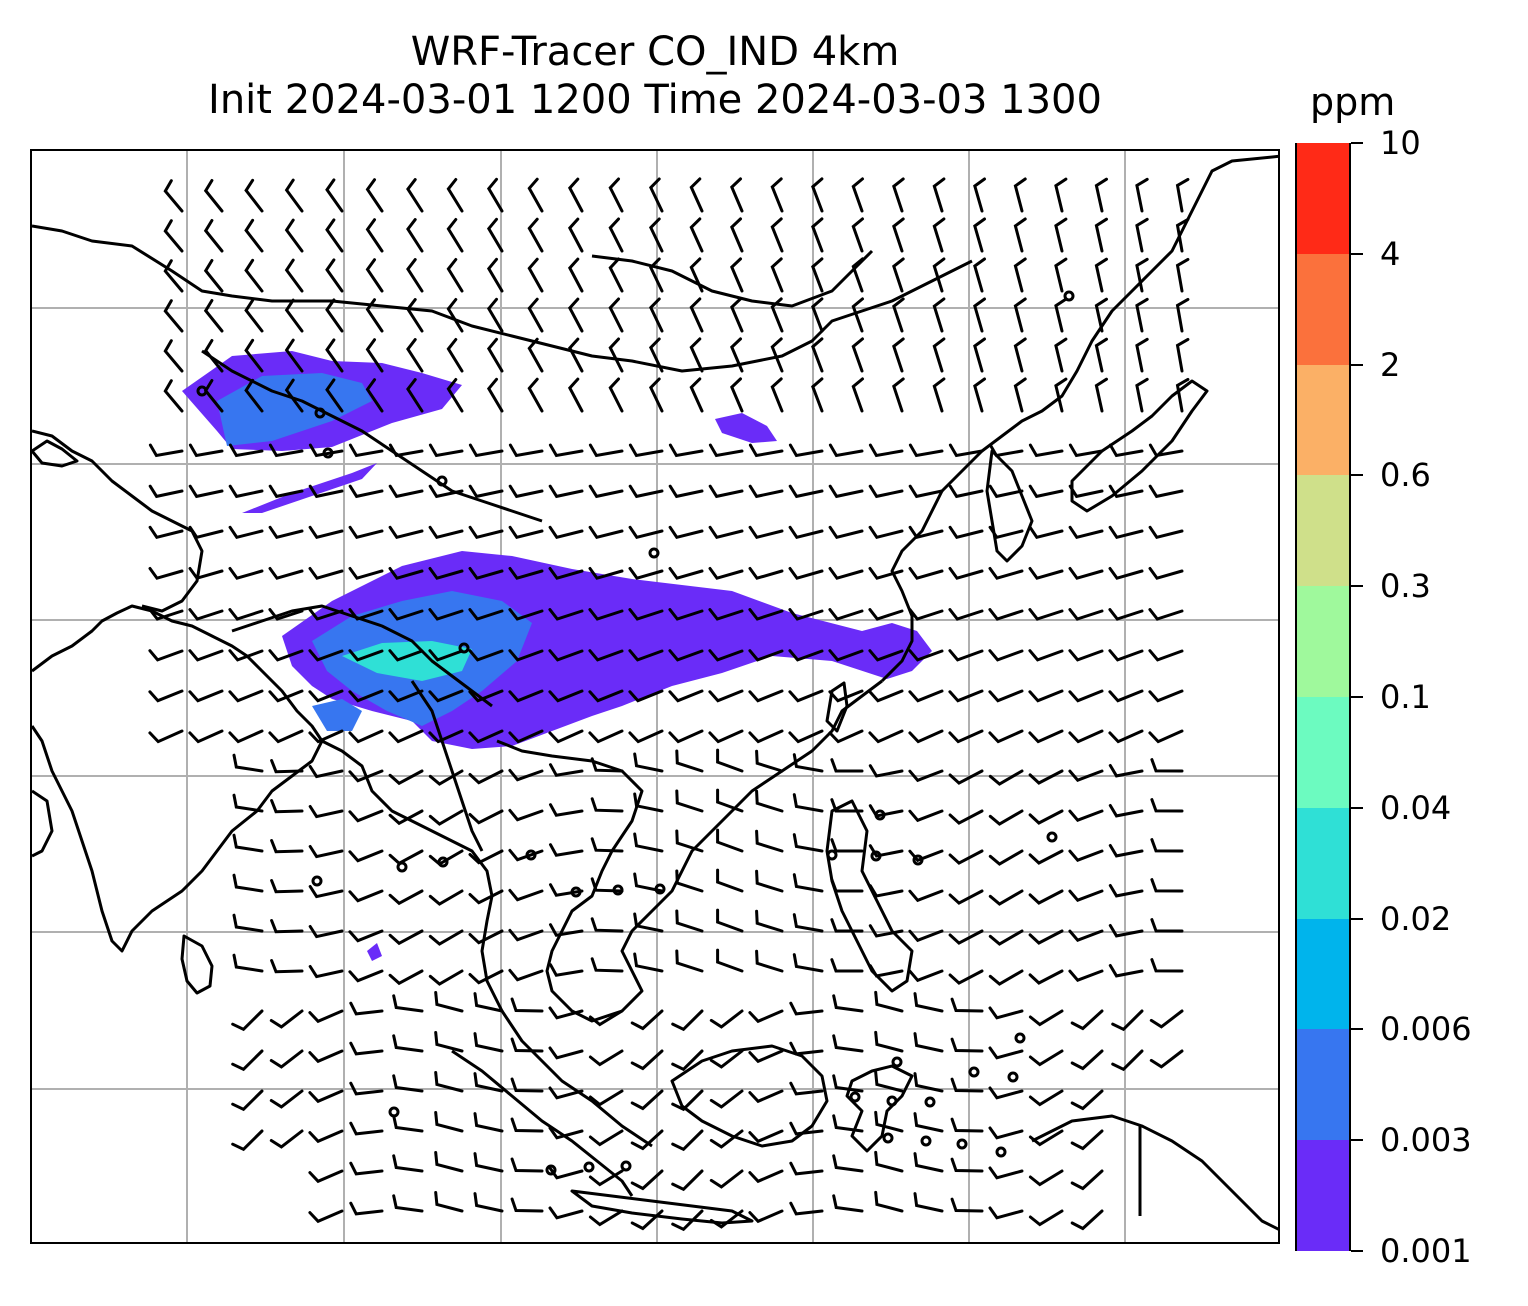 This screenshot has height=1306, width=1528. I want to click on plume-main-core, so click(407, 661).